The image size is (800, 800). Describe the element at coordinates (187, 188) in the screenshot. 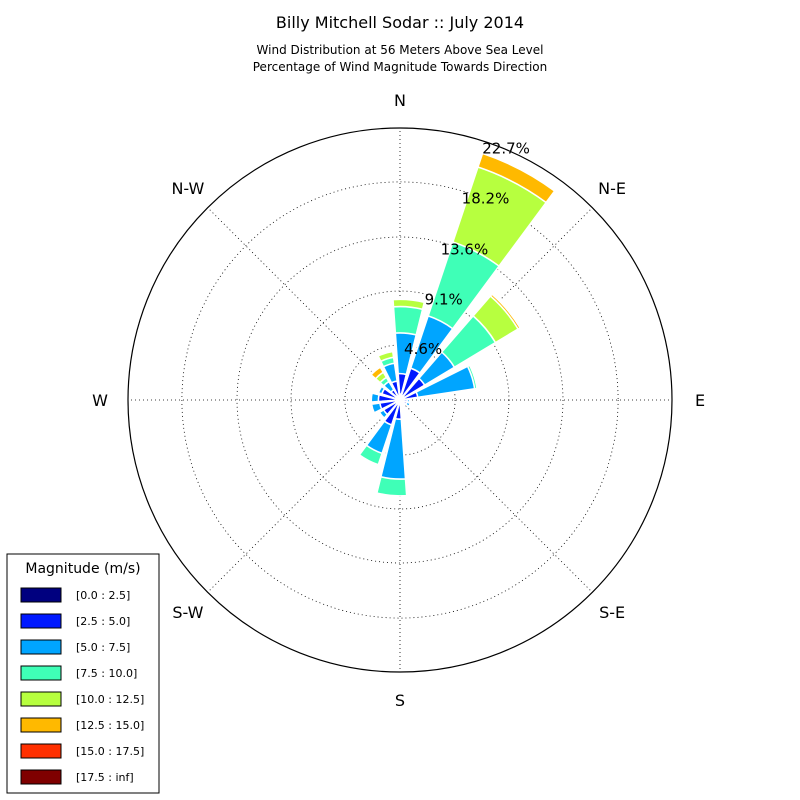

I see `direction-label: N-W` at that location.